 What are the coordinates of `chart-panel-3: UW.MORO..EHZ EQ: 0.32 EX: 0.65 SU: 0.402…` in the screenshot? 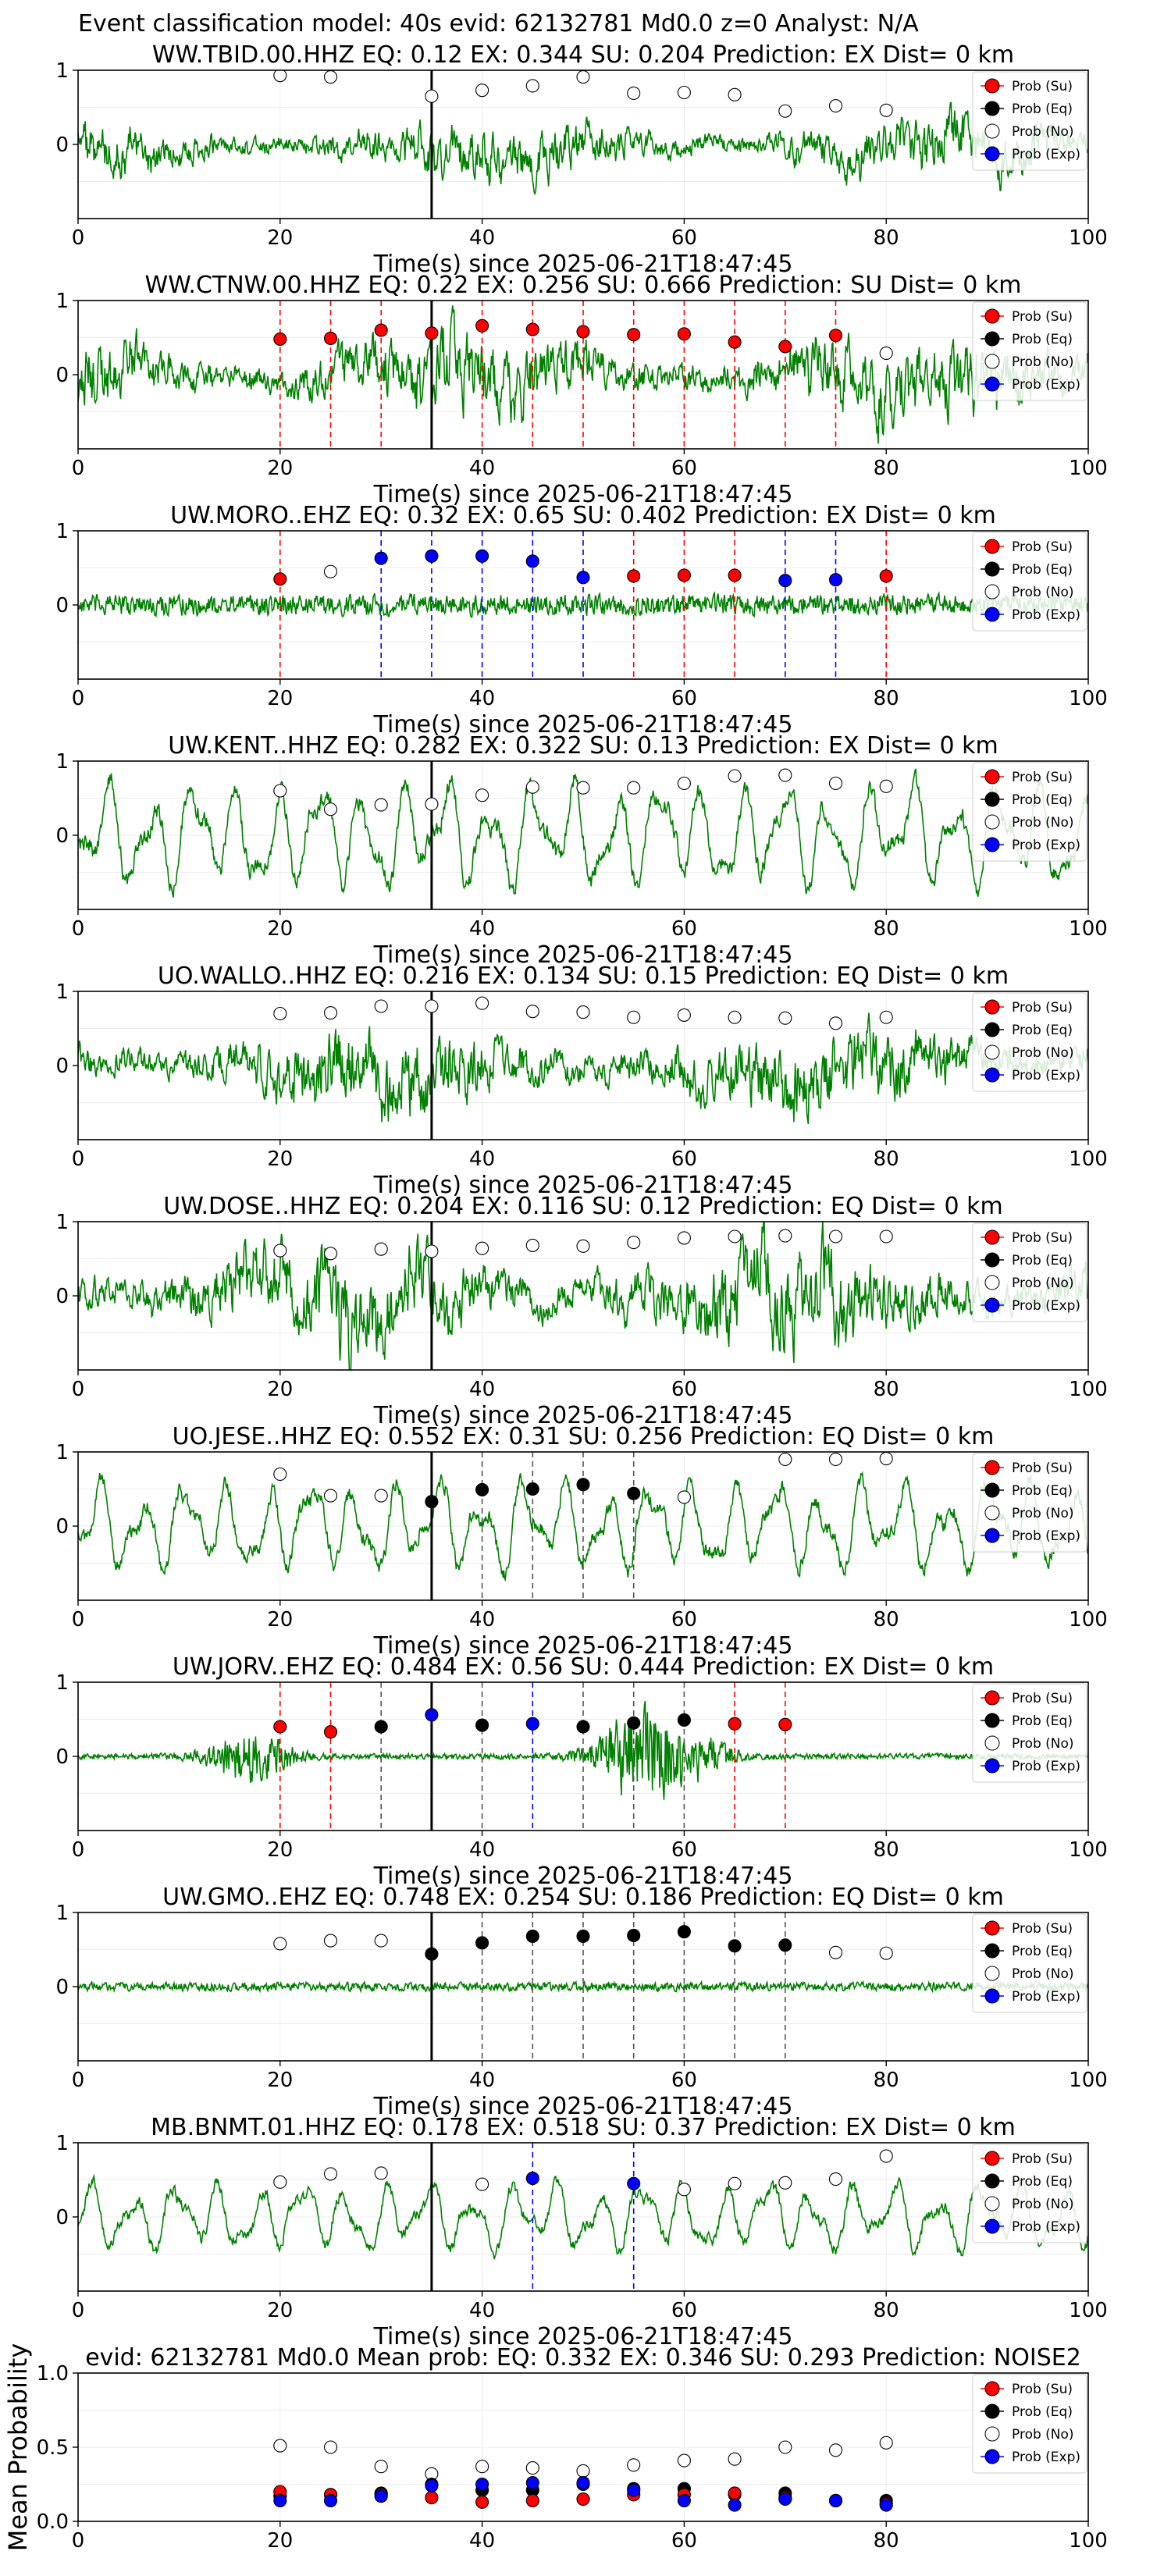 It's located at (581, 620).